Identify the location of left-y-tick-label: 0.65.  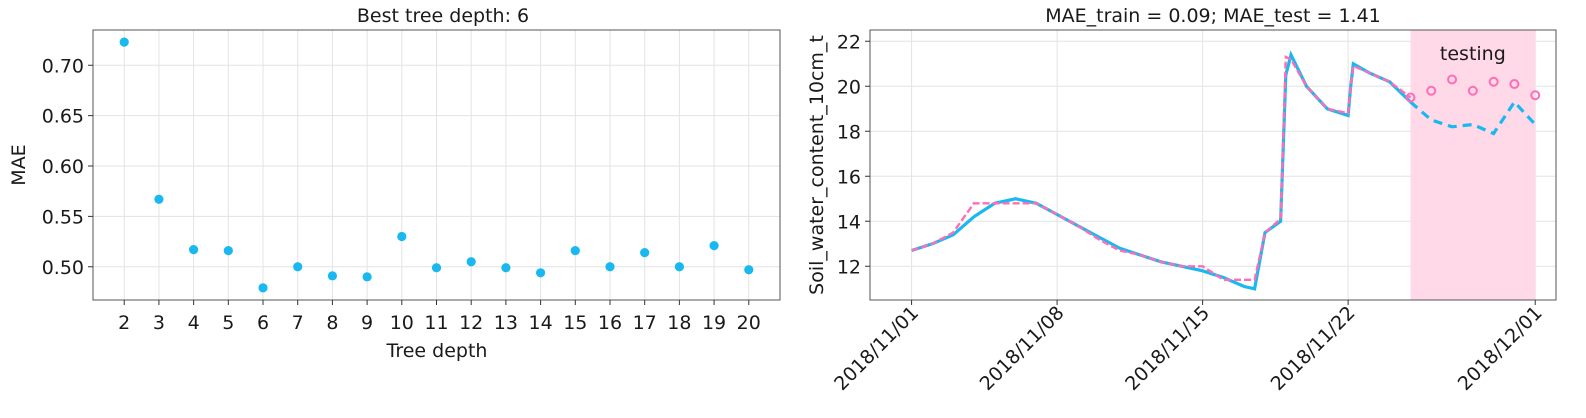
(63, 117).